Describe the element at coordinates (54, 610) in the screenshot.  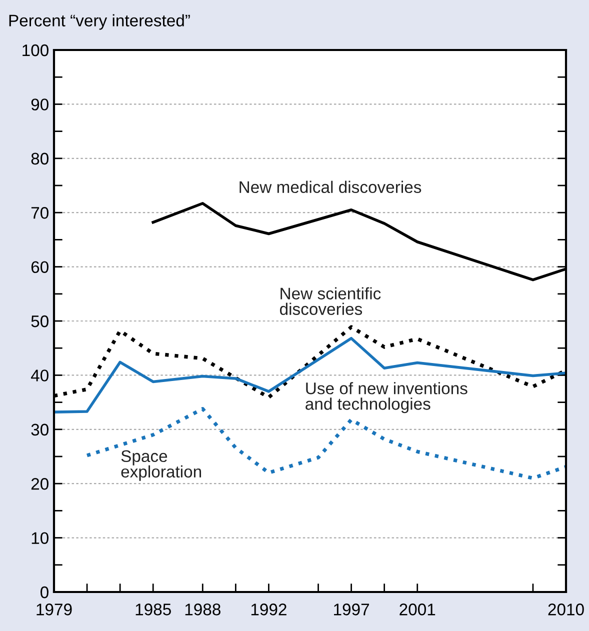
I see `x-tick-label: 1979` at that location.